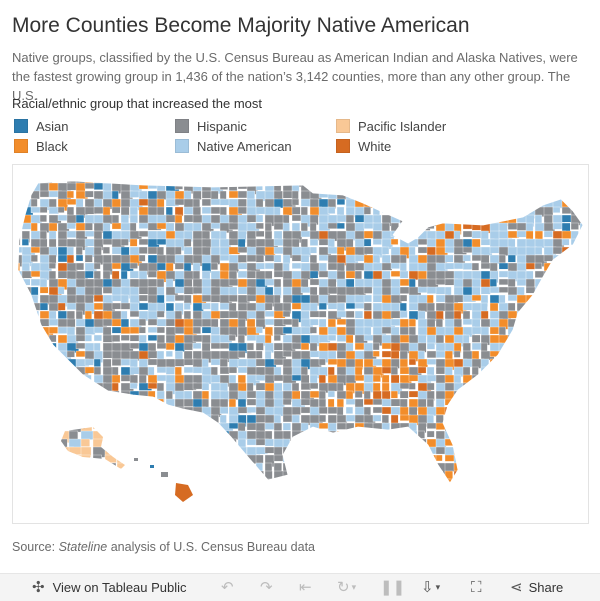  Describe the element at coordinates (41, 146) in the screenshot. I see `legend-item-black: Black` at that location.